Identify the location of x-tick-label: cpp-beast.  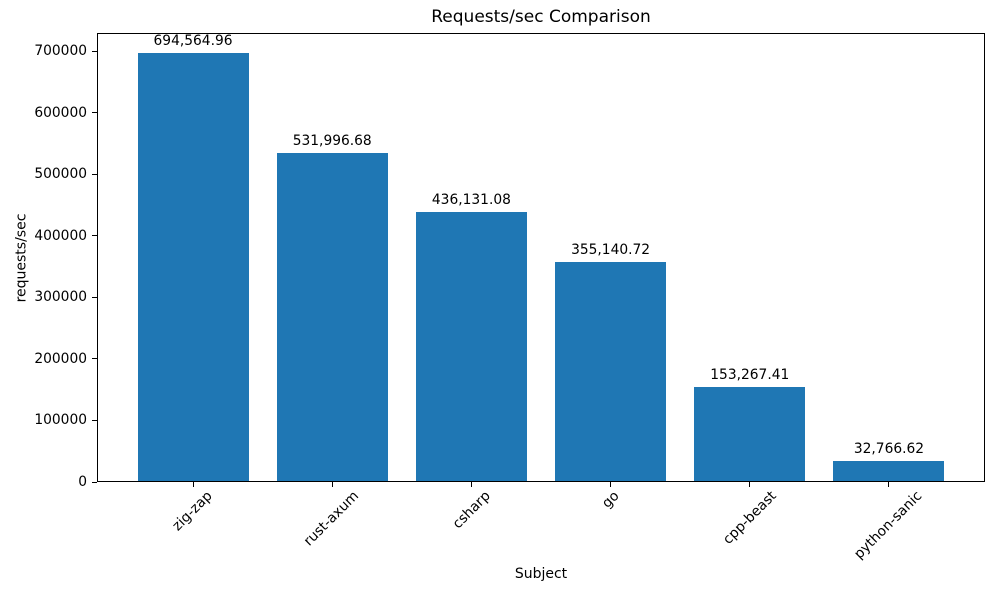
(749, 518).